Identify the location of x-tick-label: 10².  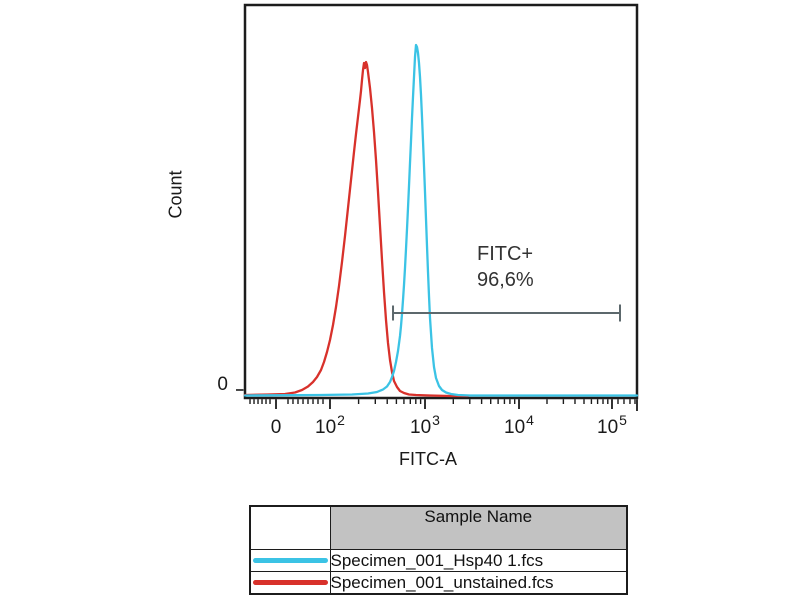
(330, 425).